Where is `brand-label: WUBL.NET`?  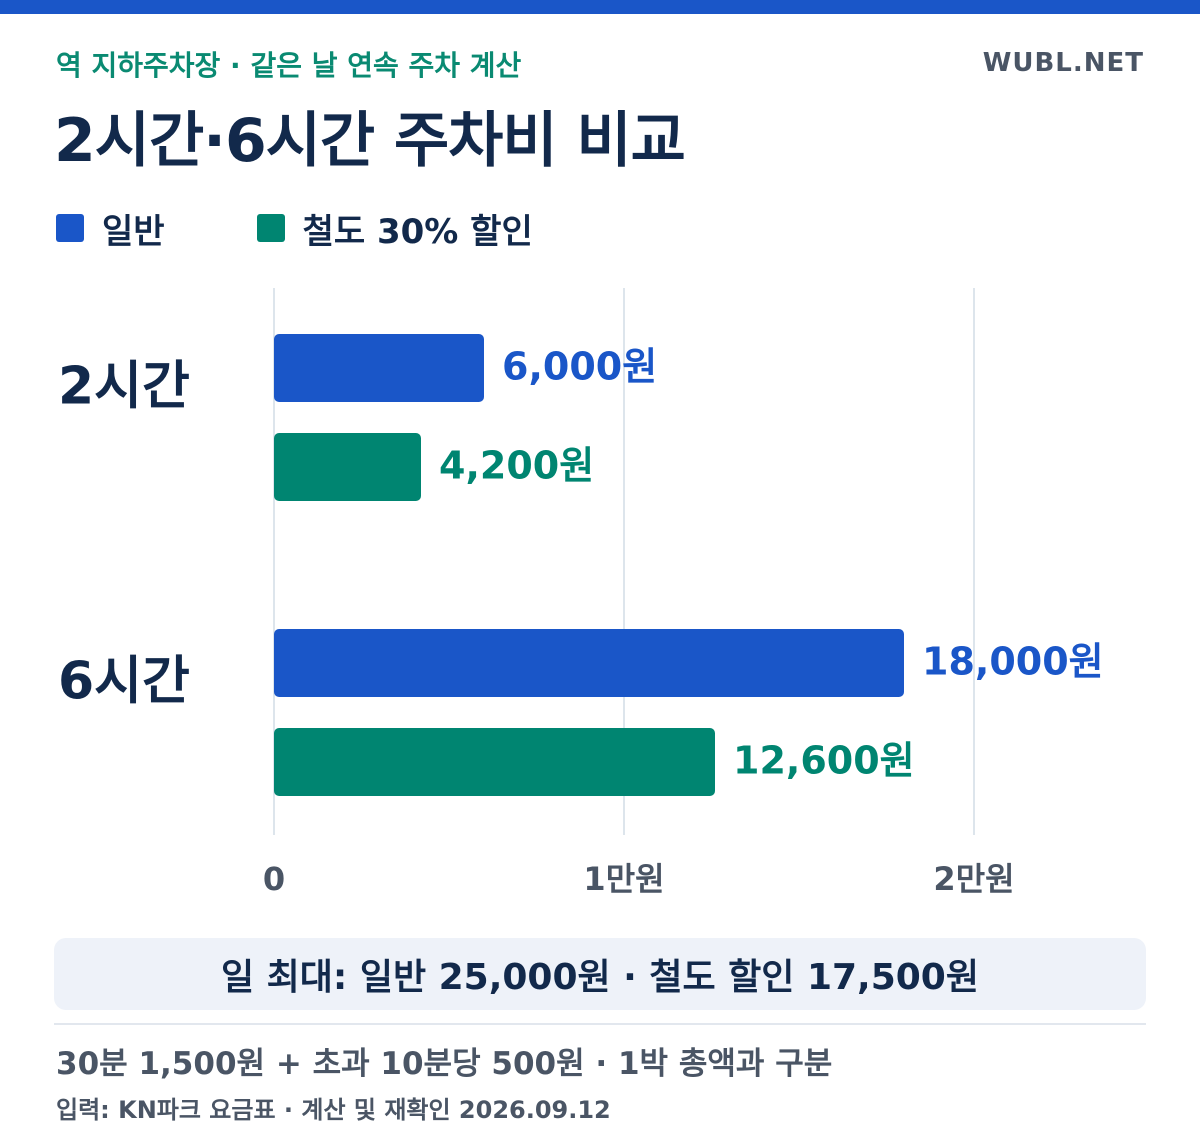 brand-label: WUBL.NET is located at coordinates (1063, 63).